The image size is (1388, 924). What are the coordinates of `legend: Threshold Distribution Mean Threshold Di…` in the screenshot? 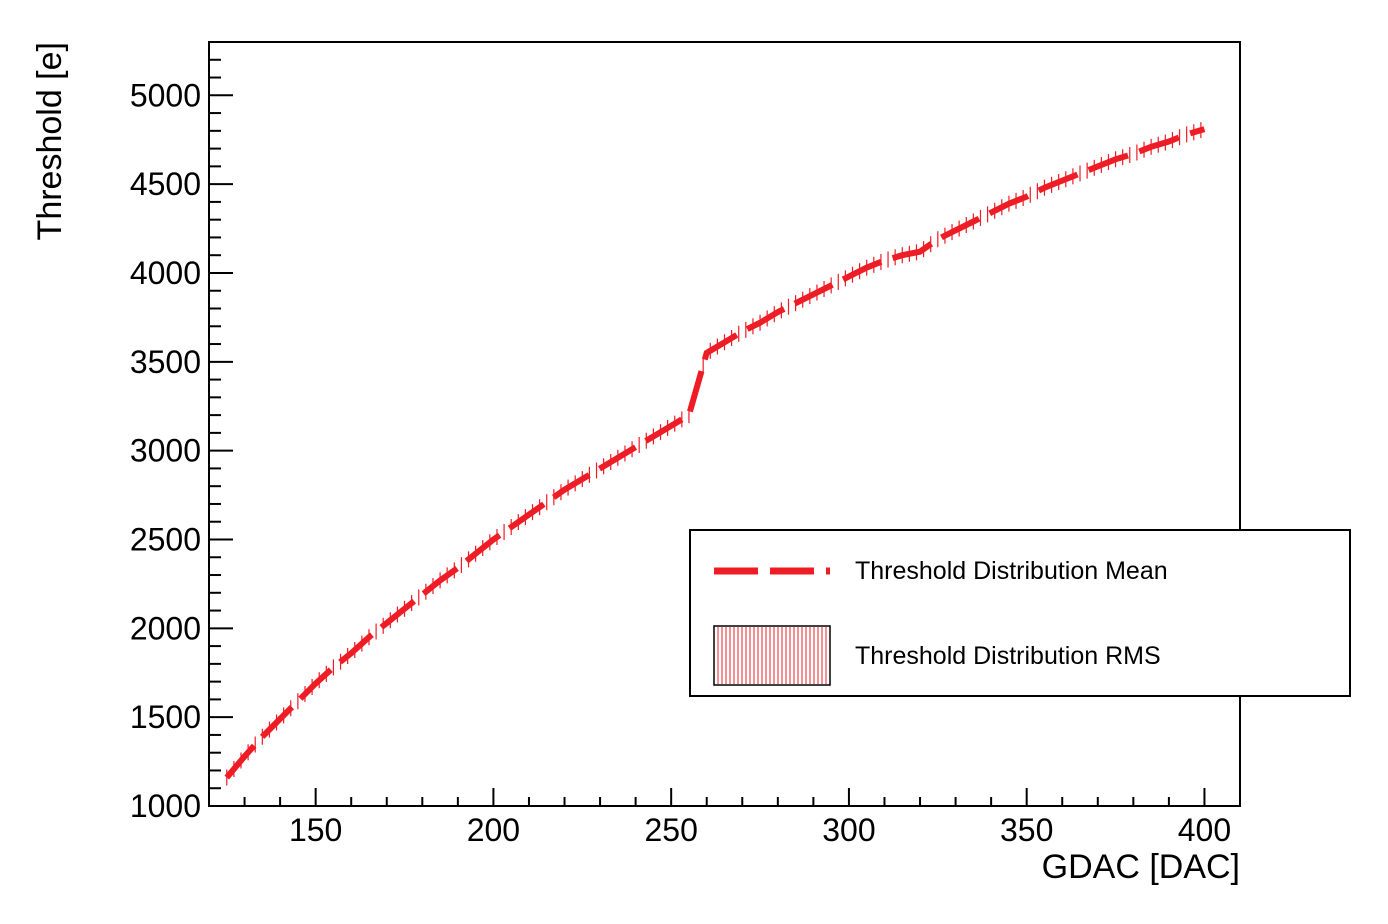 It's located at (1020, 613).